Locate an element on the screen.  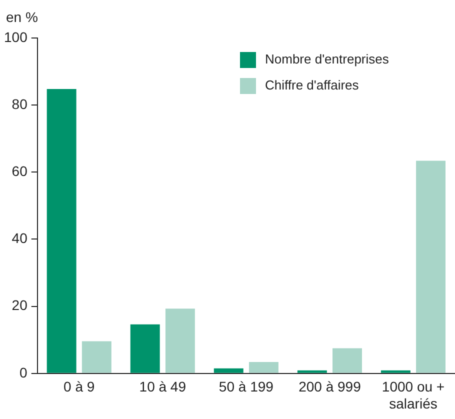
y-tick-label: 80 is located at coordinates (20, 104).